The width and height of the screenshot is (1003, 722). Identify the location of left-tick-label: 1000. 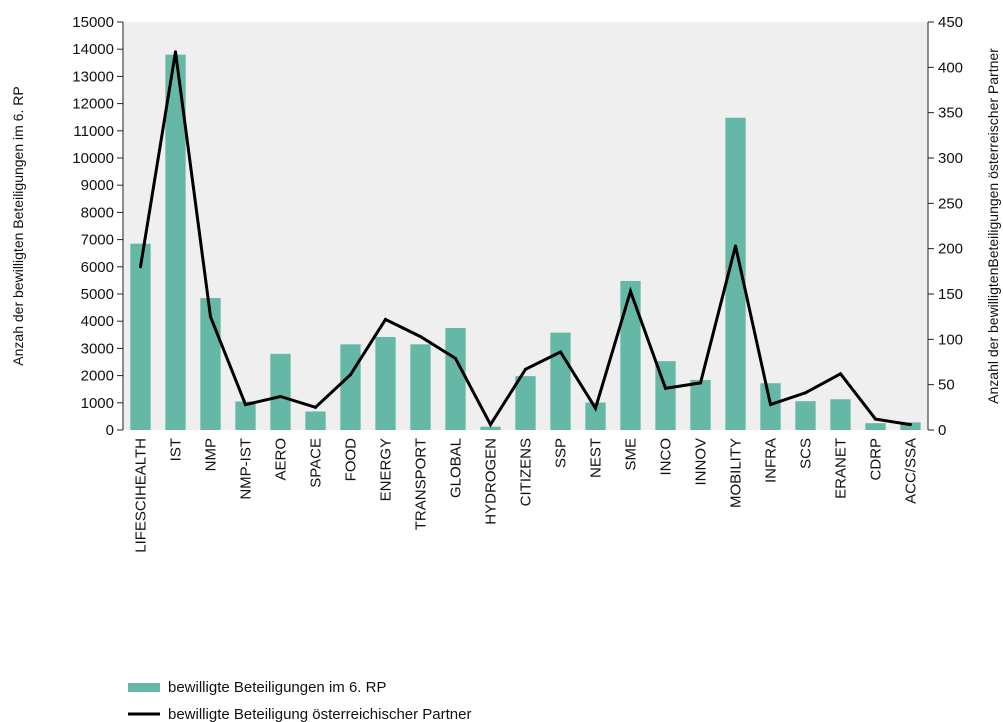
(97, 403).